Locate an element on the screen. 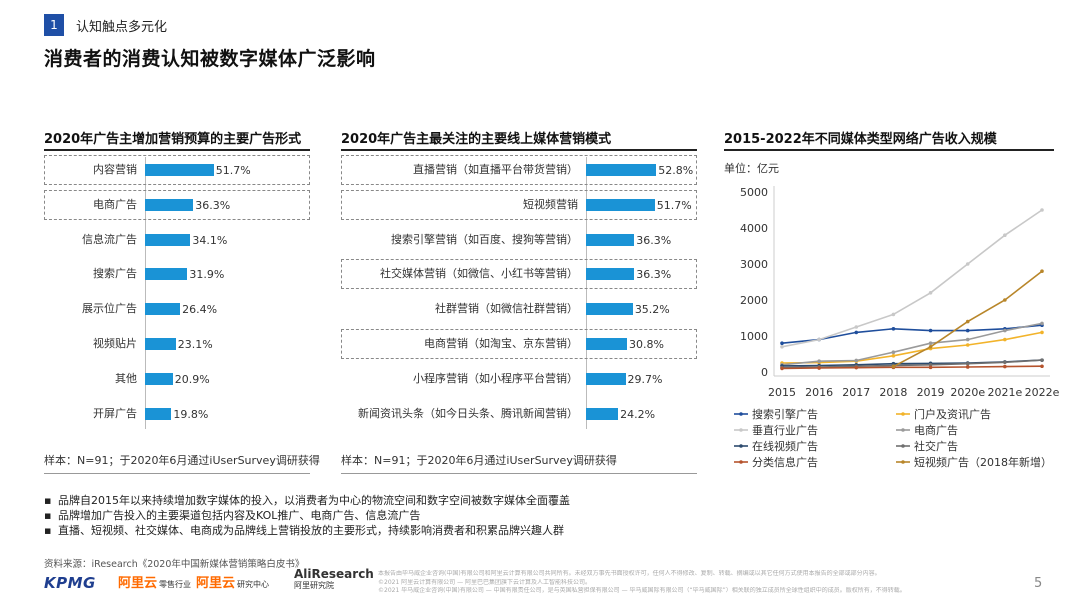  panel3-title: 2015-2022年不同媒体类型网络广告收入规模 is located at coordinates (860, 139).